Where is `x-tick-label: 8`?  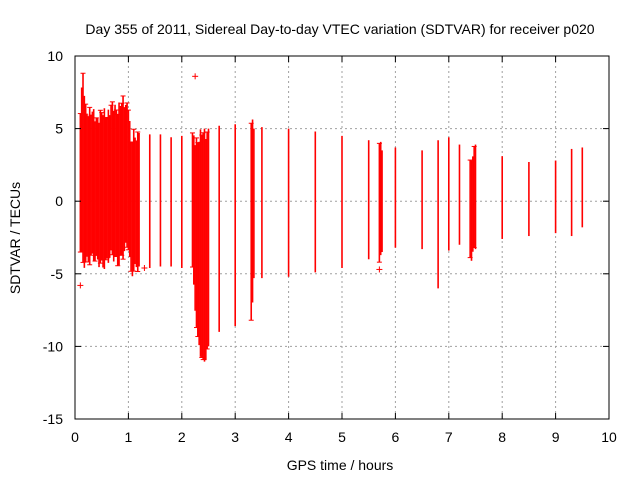 x-tick-label: 8 is located at coordinates (502, 437).